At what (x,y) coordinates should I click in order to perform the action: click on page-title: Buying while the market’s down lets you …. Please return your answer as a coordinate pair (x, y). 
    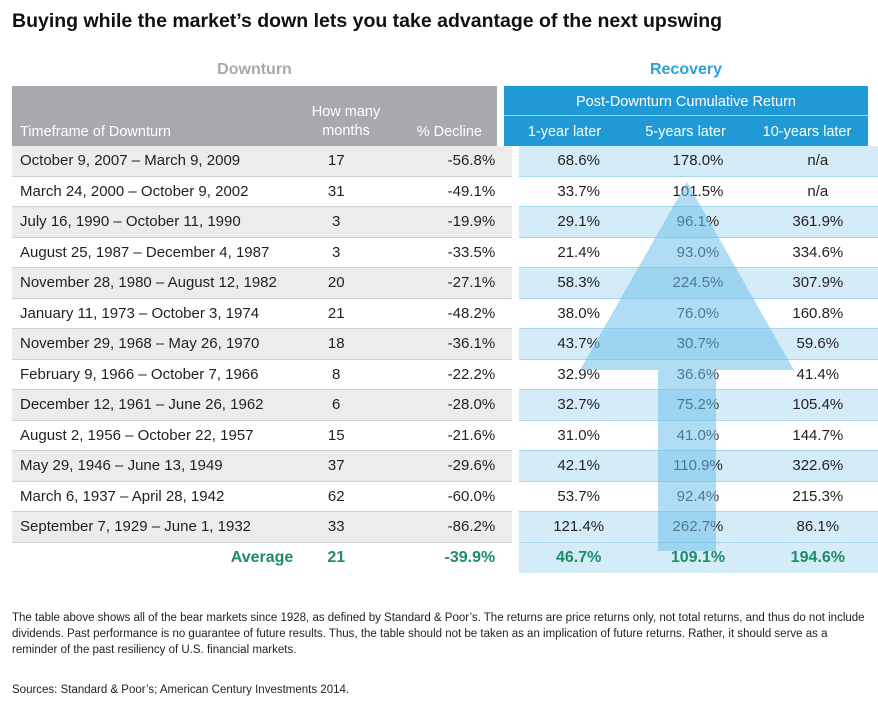
    Looking at the image, I should click on (367, 21).